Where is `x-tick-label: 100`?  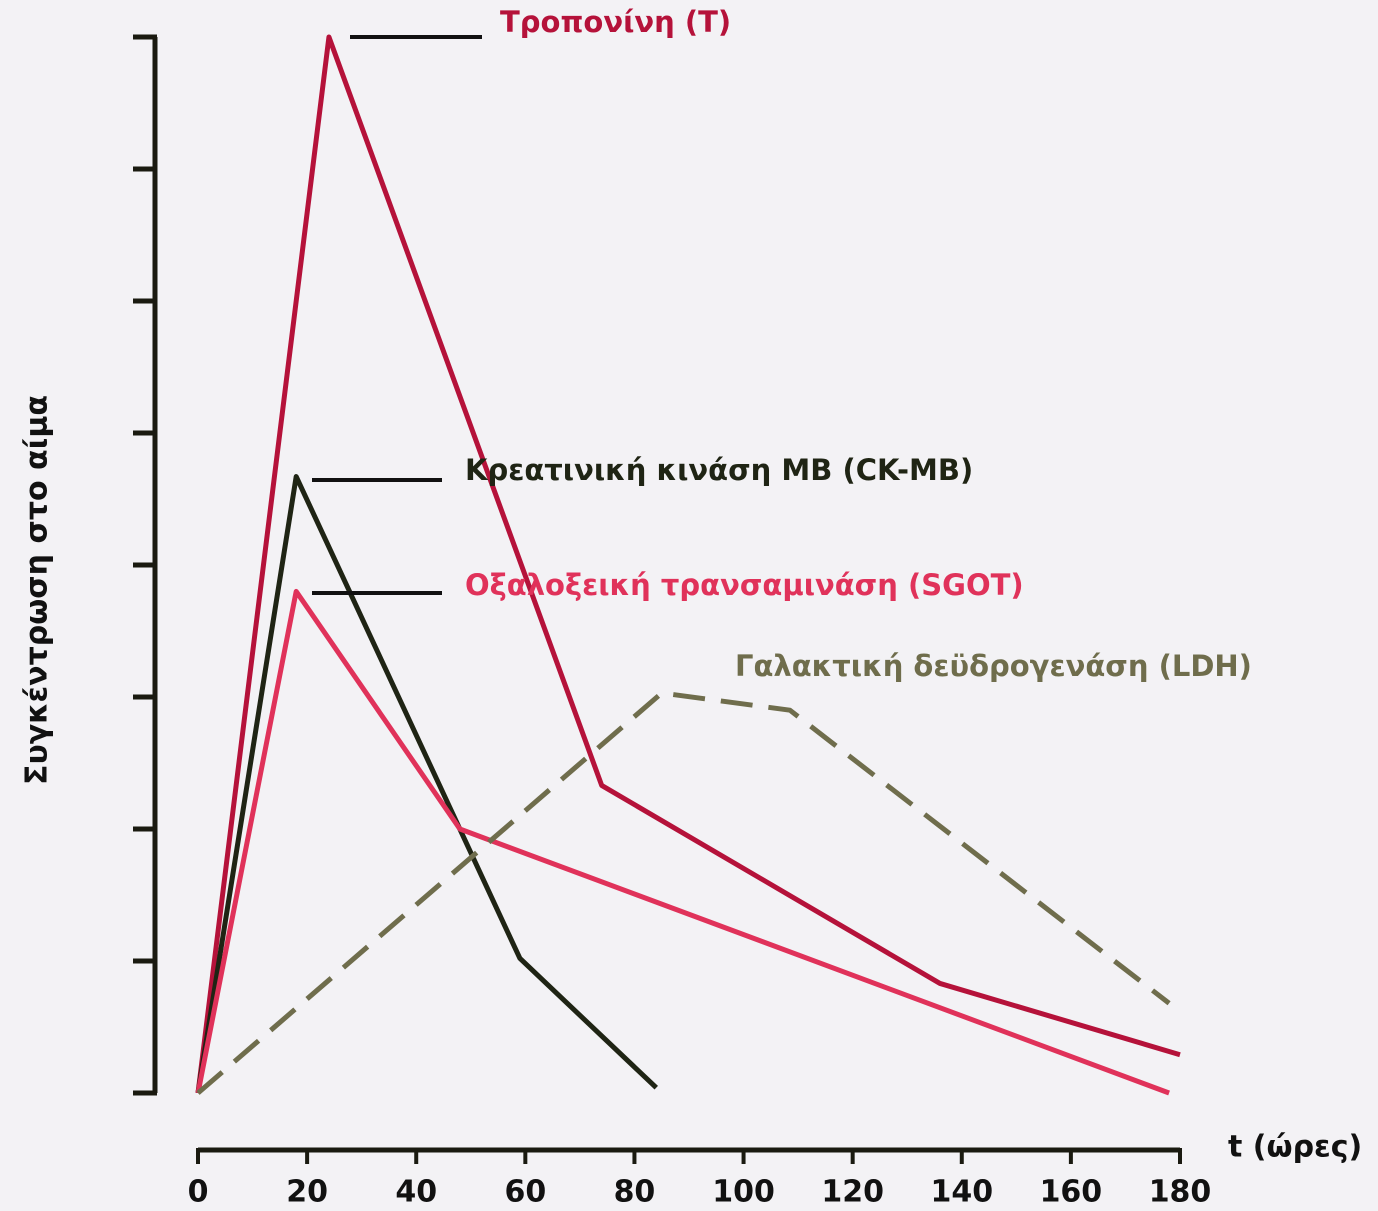
x-tick-label: 100 is located at coordinates (743, 1192).